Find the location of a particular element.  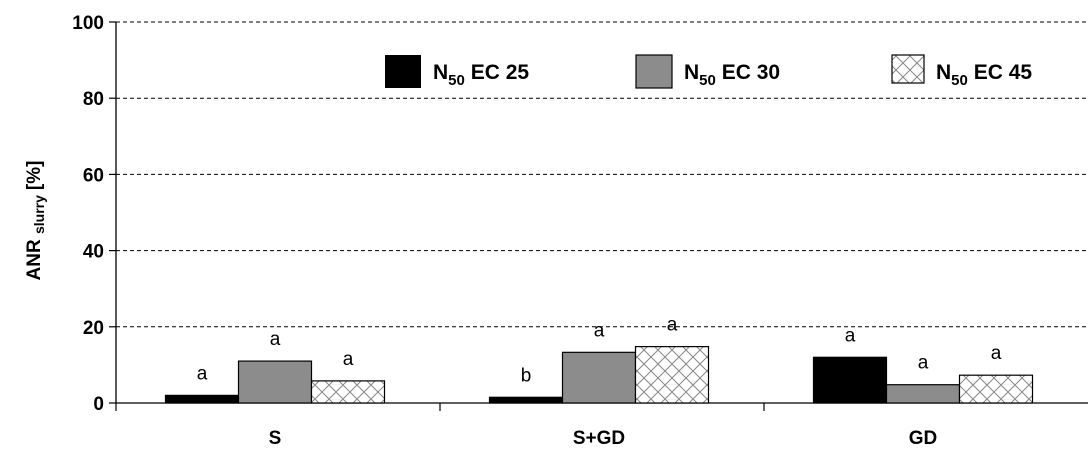

legend-label: N50 EC 25 is located at coordinates (481, 75).